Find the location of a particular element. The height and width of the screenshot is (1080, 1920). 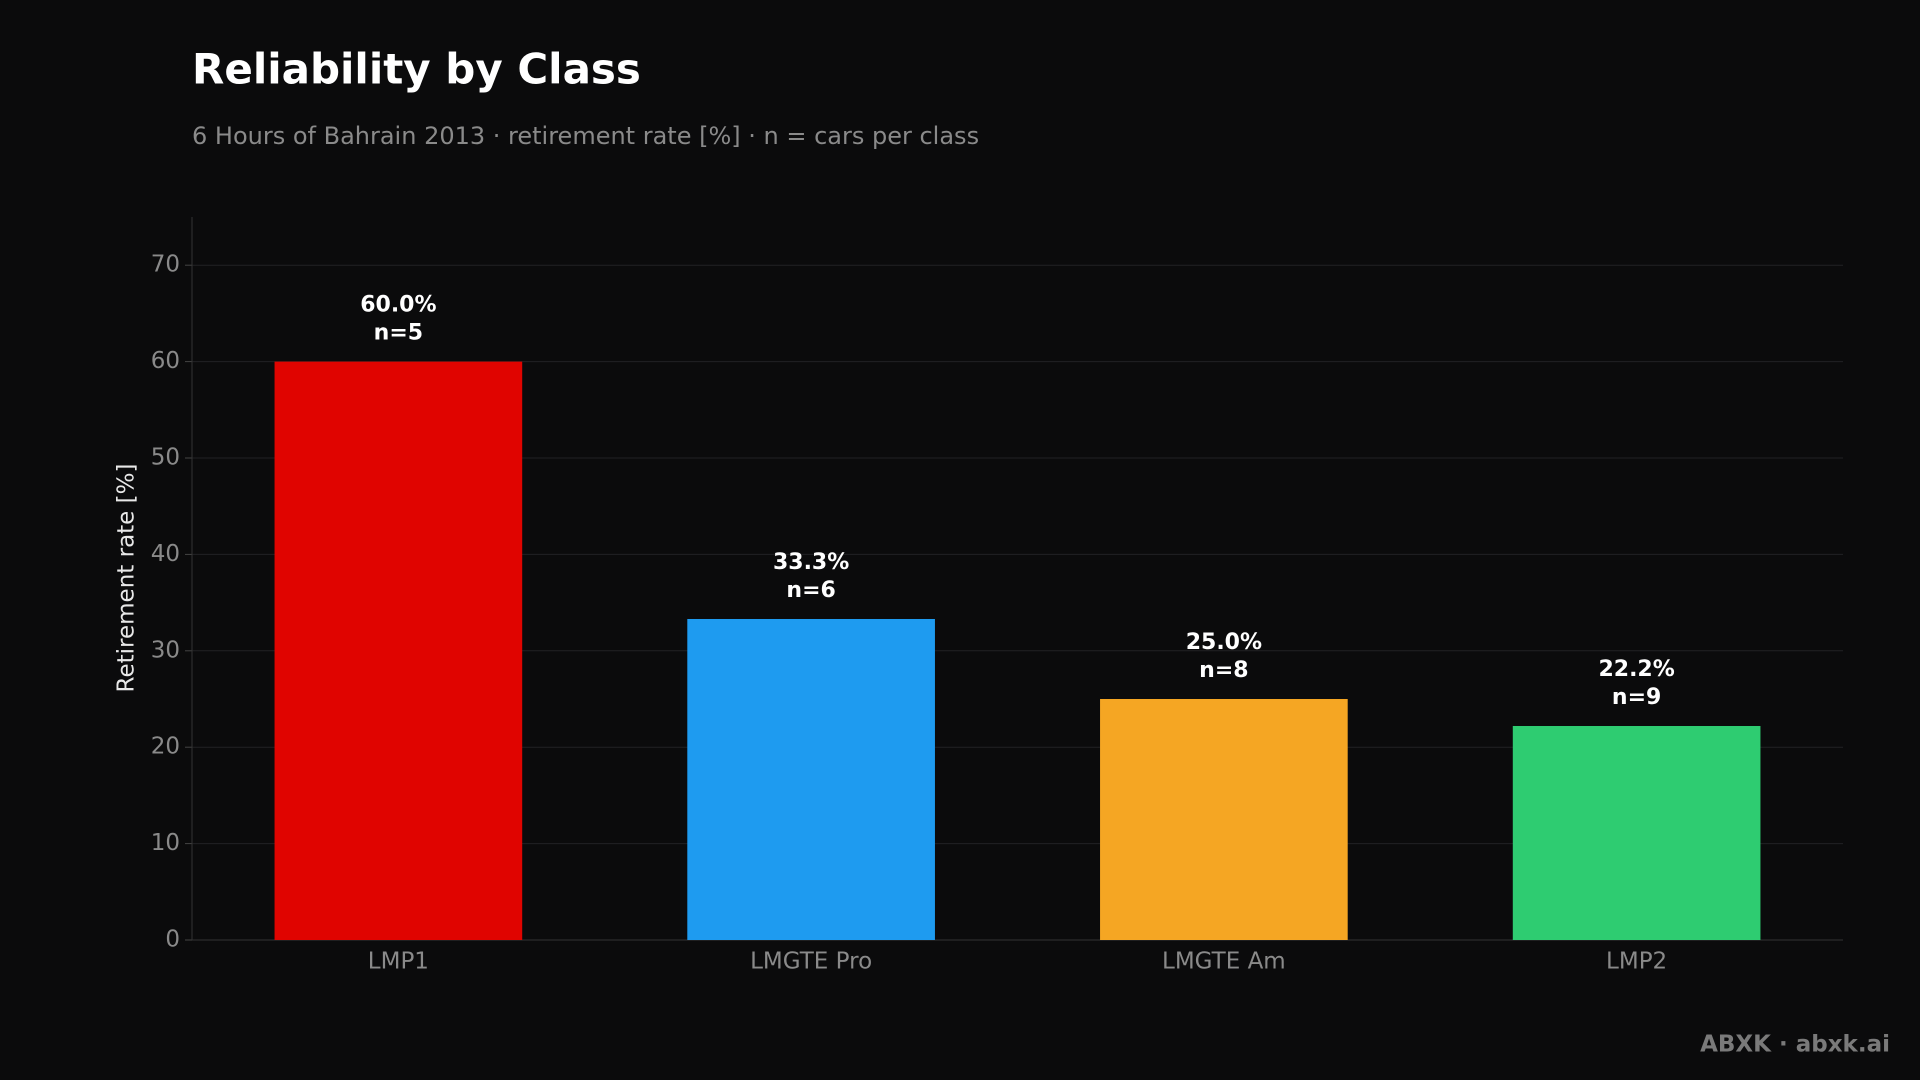

y-tick-label: 10 is located at coordinates (165, 843).